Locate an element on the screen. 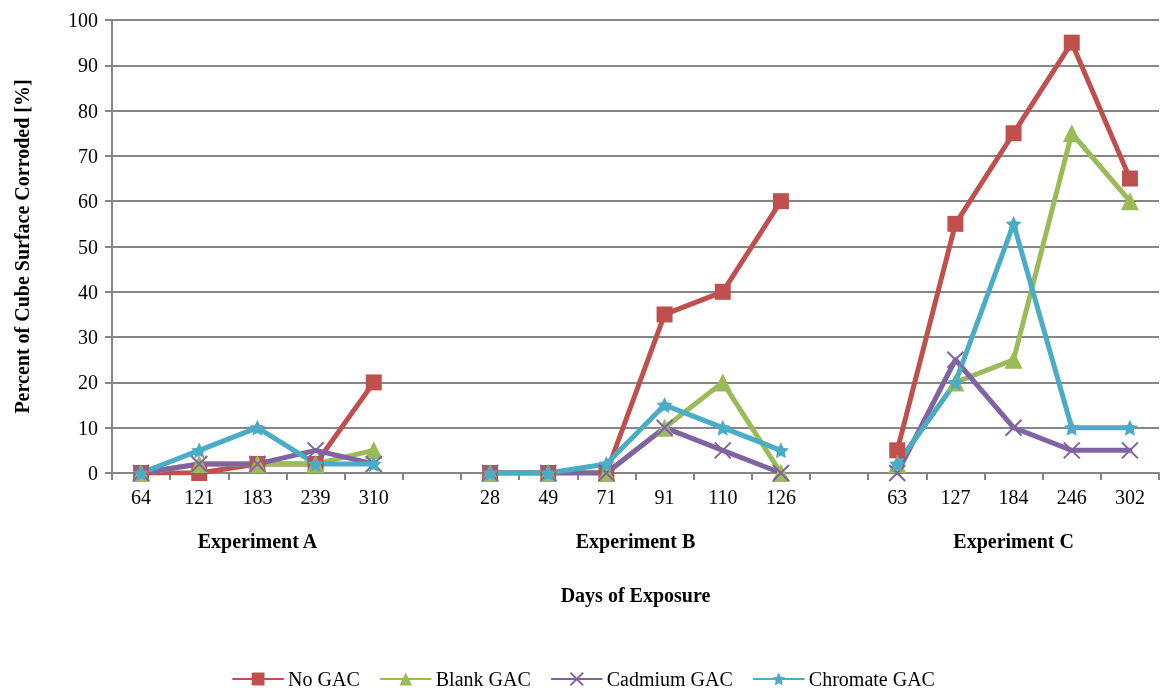  x-tick-label: 302 is located at coordinates (1129, 497).